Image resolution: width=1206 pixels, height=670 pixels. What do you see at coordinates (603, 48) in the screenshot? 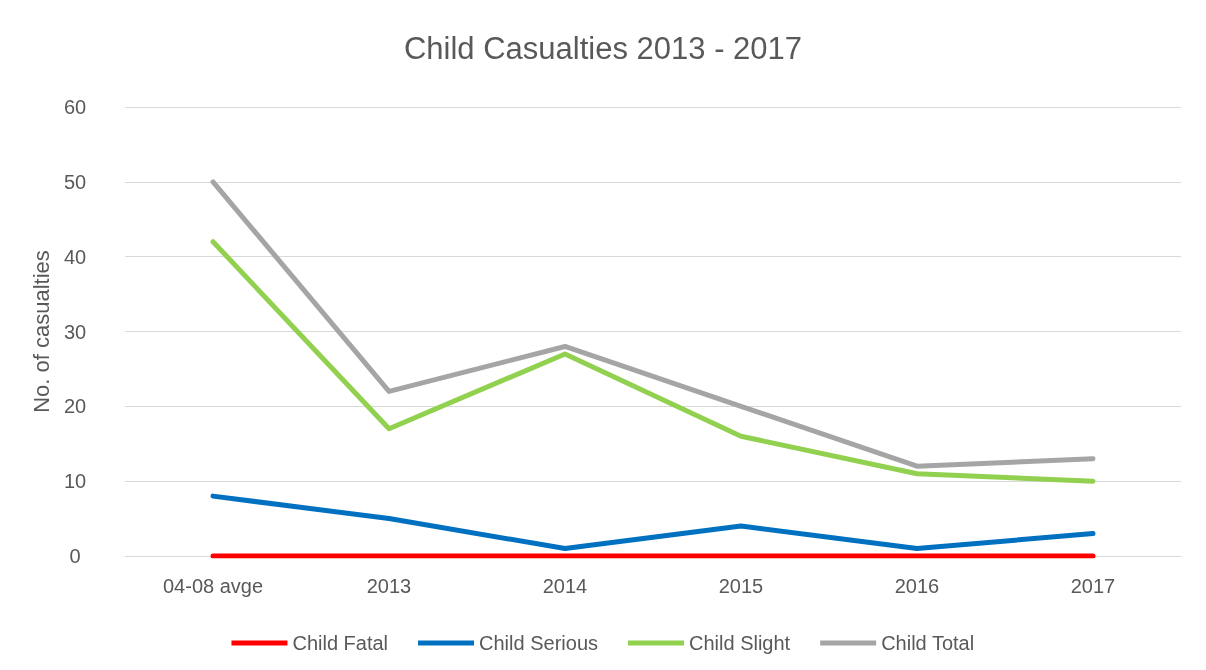
I see `chart-title: Child Casualties 2013 - 2017` at bounding box center [603, 48].